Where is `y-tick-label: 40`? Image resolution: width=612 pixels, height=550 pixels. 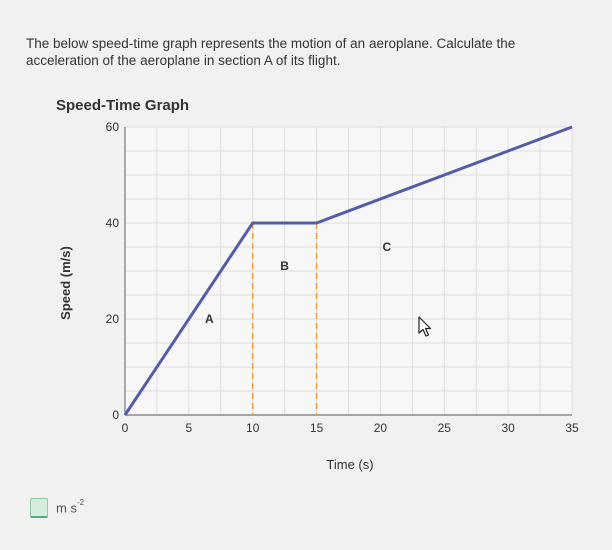
y-tick-label: 40 is located at coordinates (113, 223).